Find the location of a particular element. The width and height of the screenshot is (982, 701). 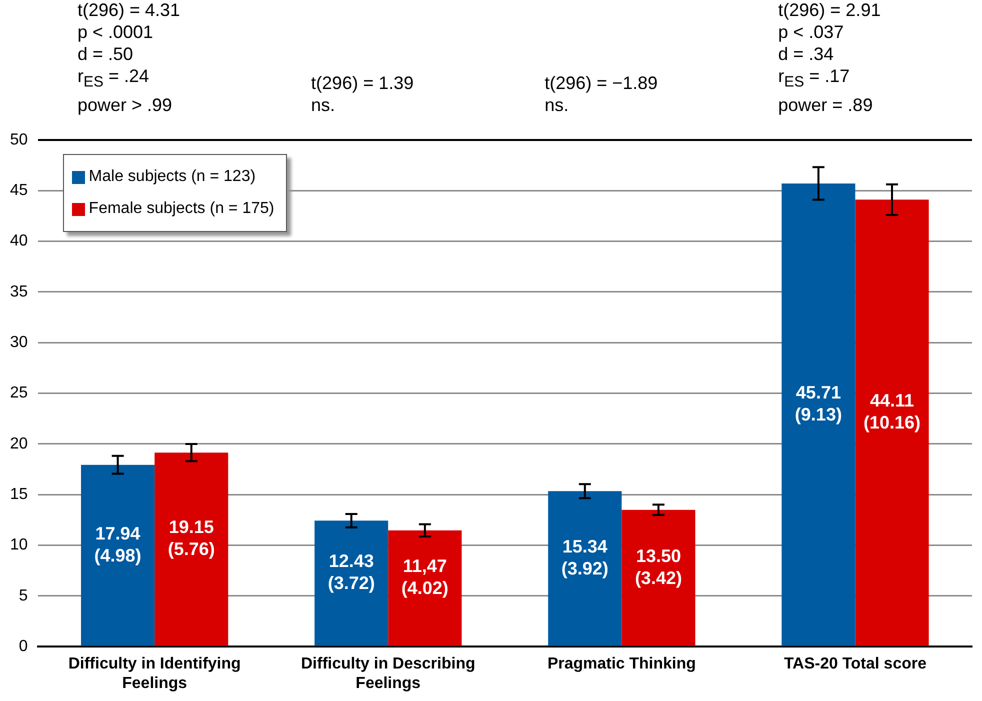

data-label: 44.11 (10.16) is located at coordinates (892, 411).